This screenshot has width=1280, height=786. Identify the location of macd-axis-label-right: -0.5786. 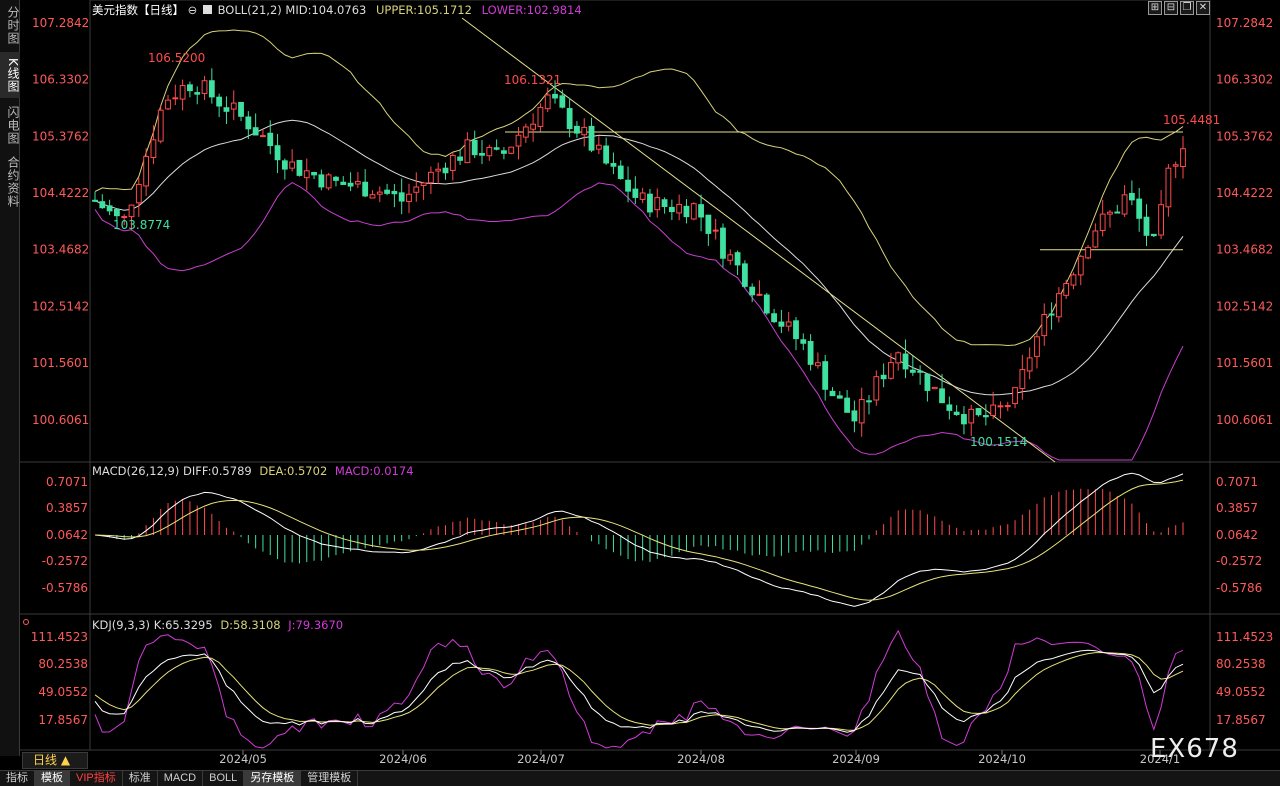
(1239, 588).